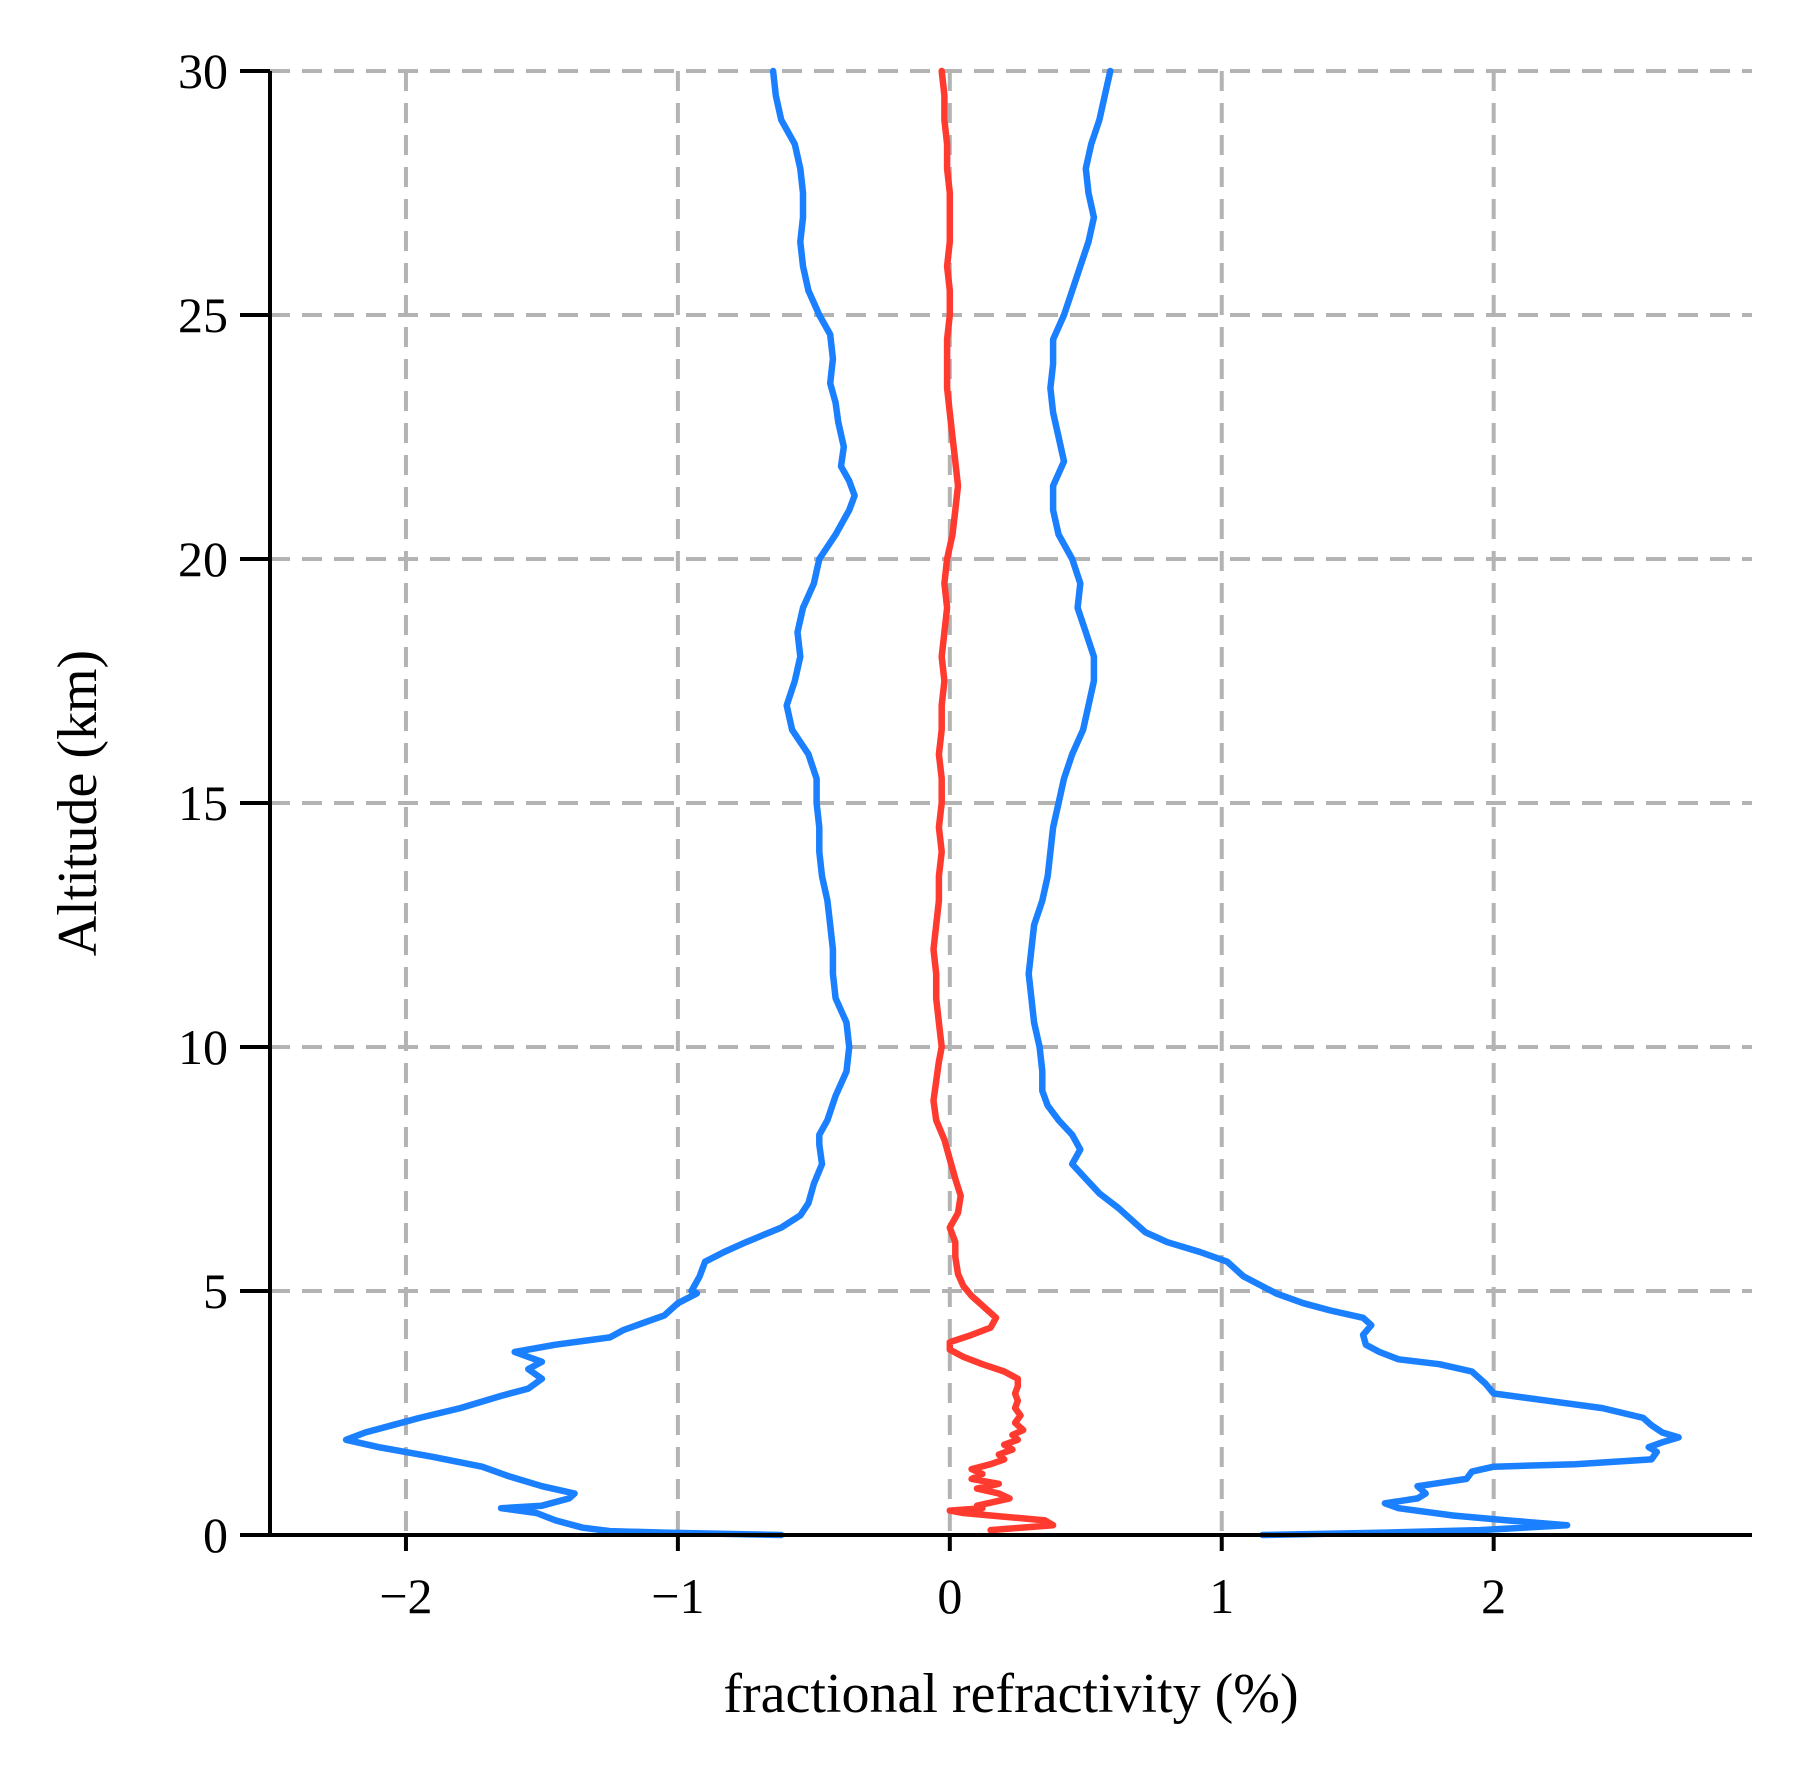  I want to click on y-tick-label-0: 0, so click(215, 1535).